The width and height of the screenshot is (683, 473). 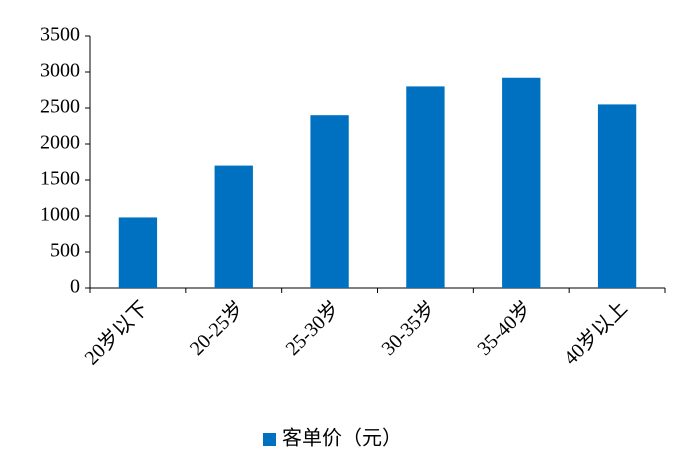 What do you see at coordinates (116, 333) in the screenshot?
I see `x-tick-label: 20岁以下` at bounding box center [116, 333].